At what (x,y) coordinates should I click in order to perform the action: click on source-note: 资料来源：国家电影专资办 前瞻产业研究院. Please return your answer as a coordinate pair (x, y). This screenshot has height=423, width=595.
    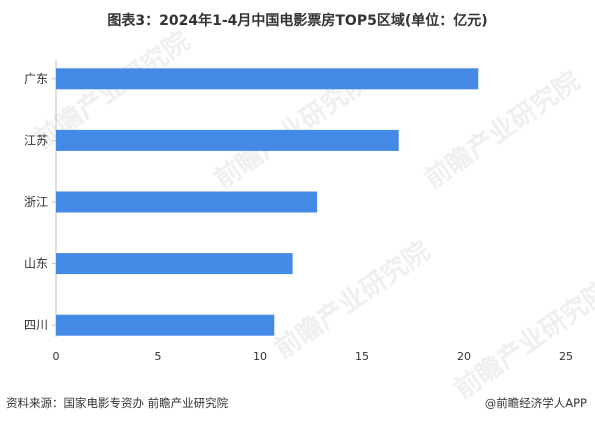
    Looking at the image, I should click on (117, 403).